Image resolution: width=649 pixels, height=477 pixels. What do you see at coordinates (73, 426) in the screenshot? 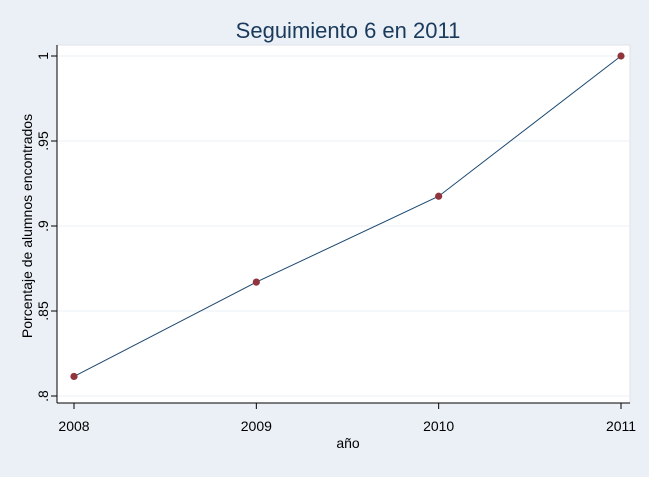
I see `x-tick-label: 2008` at bounding box center [73, 426].